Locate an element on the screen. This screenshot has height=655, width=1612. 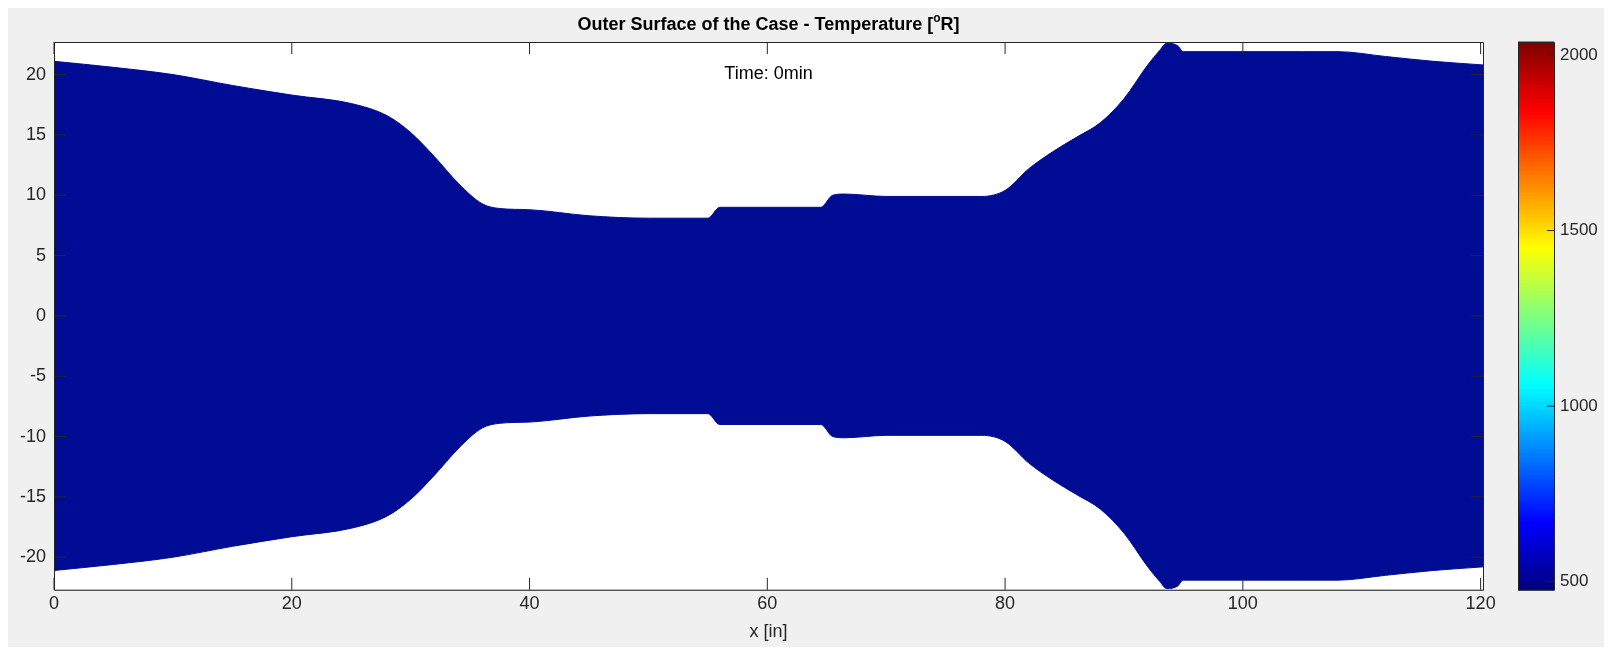
y-tick-label: 15 is located at coordinates (36, 133).